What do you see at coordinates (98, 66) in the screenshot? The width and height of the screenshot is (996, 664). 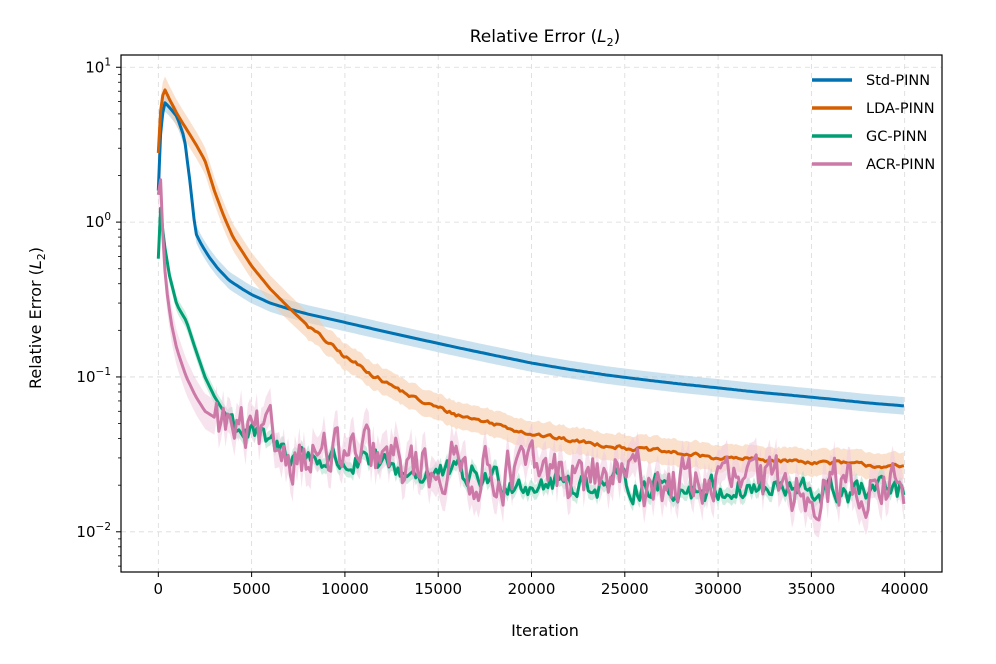 I see `y-tick-label: 10¹` at bounding box center [98, 66].